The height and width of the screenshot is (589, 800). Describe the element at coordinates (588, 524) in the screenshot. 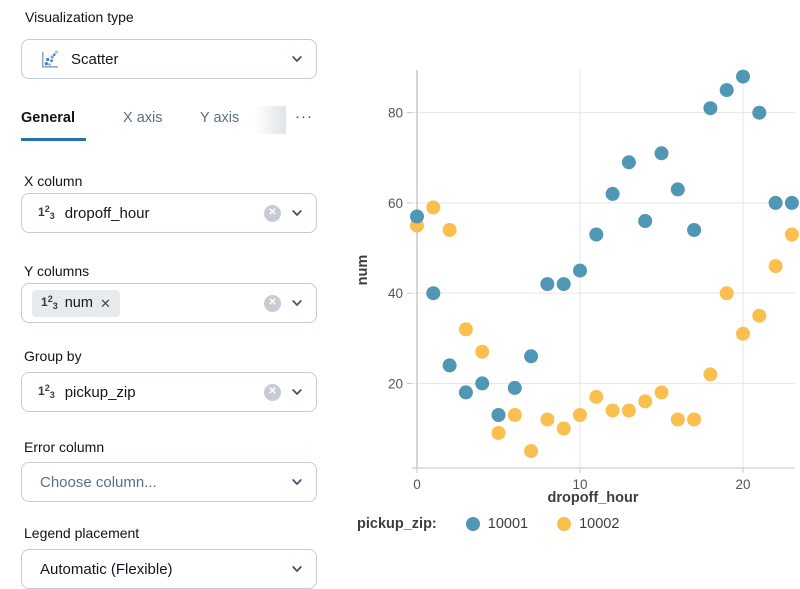

I see `legend-item-10002: 10002` at that location.